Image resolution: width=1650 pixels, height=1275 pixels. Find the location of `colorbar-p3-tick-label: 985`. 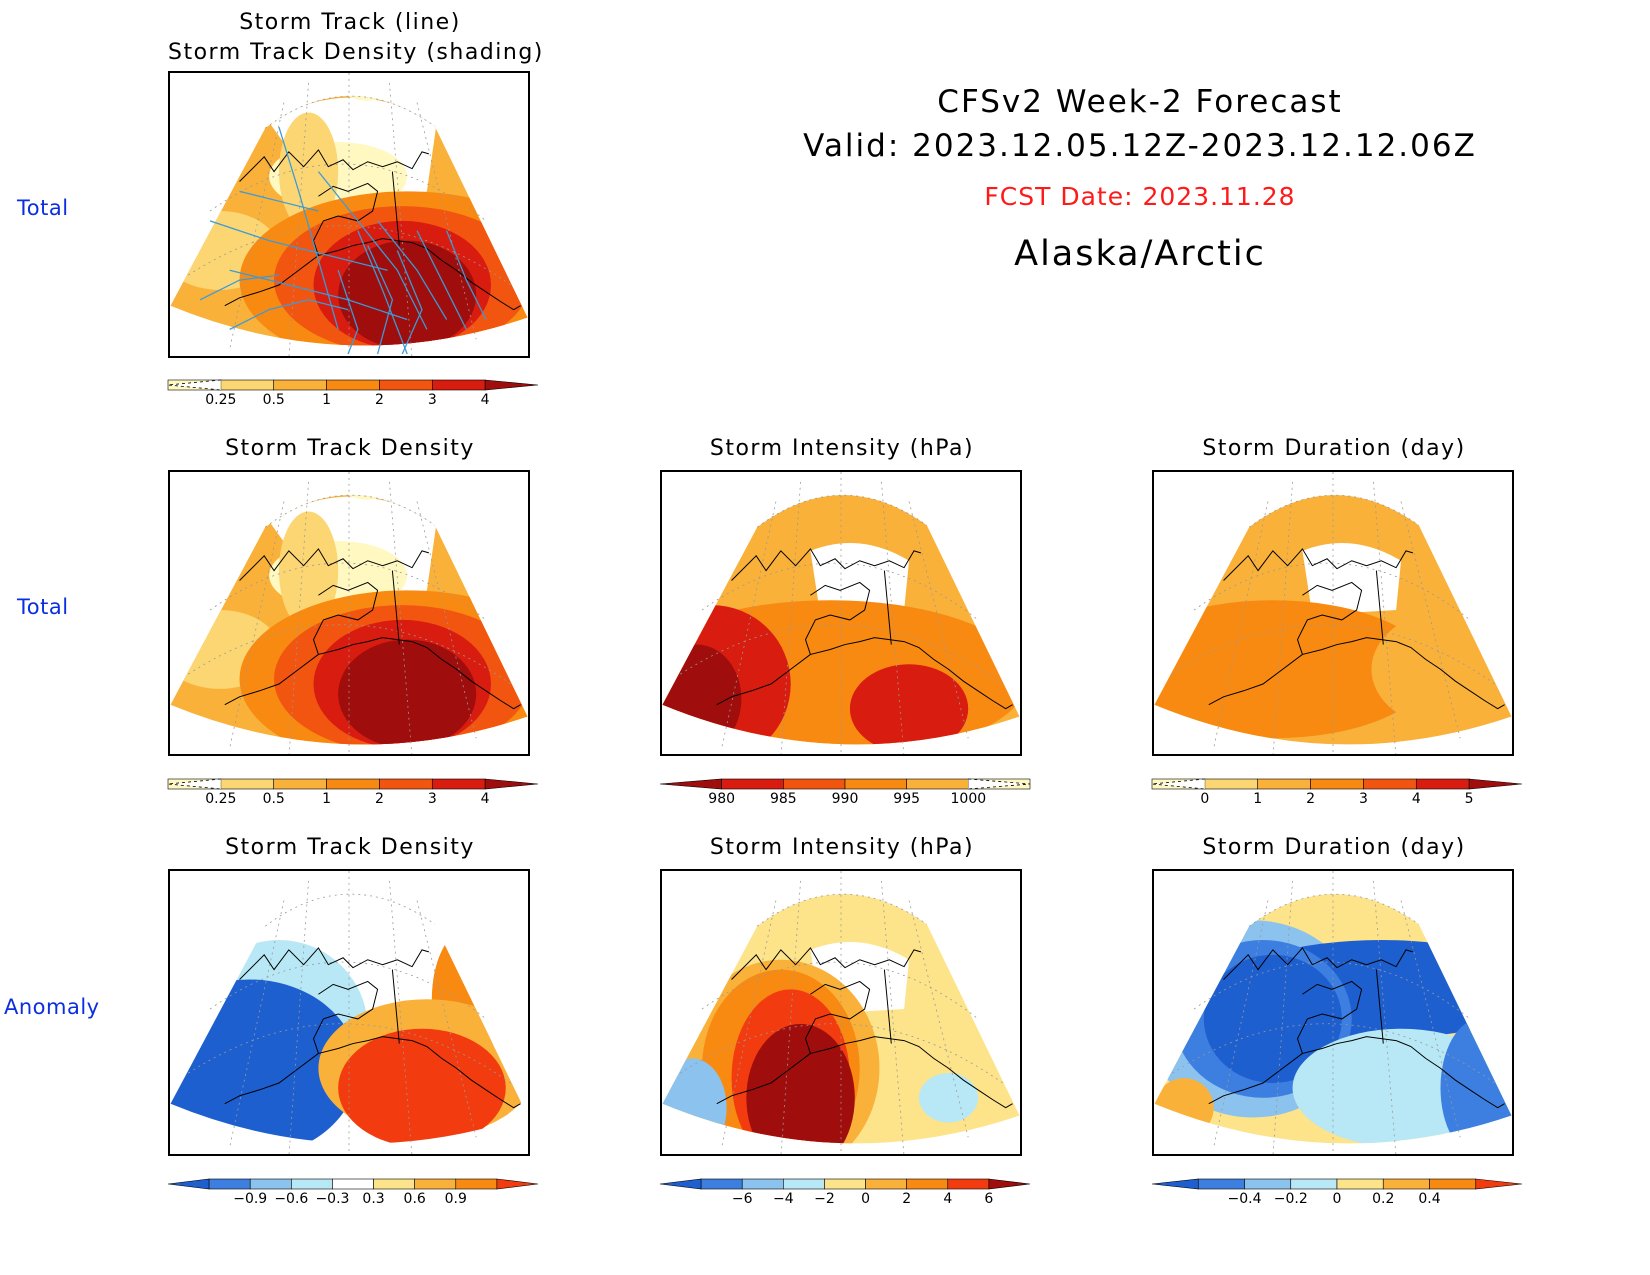

colorbar-p3-tick-label: 985 is located at coordinates (783, 798).